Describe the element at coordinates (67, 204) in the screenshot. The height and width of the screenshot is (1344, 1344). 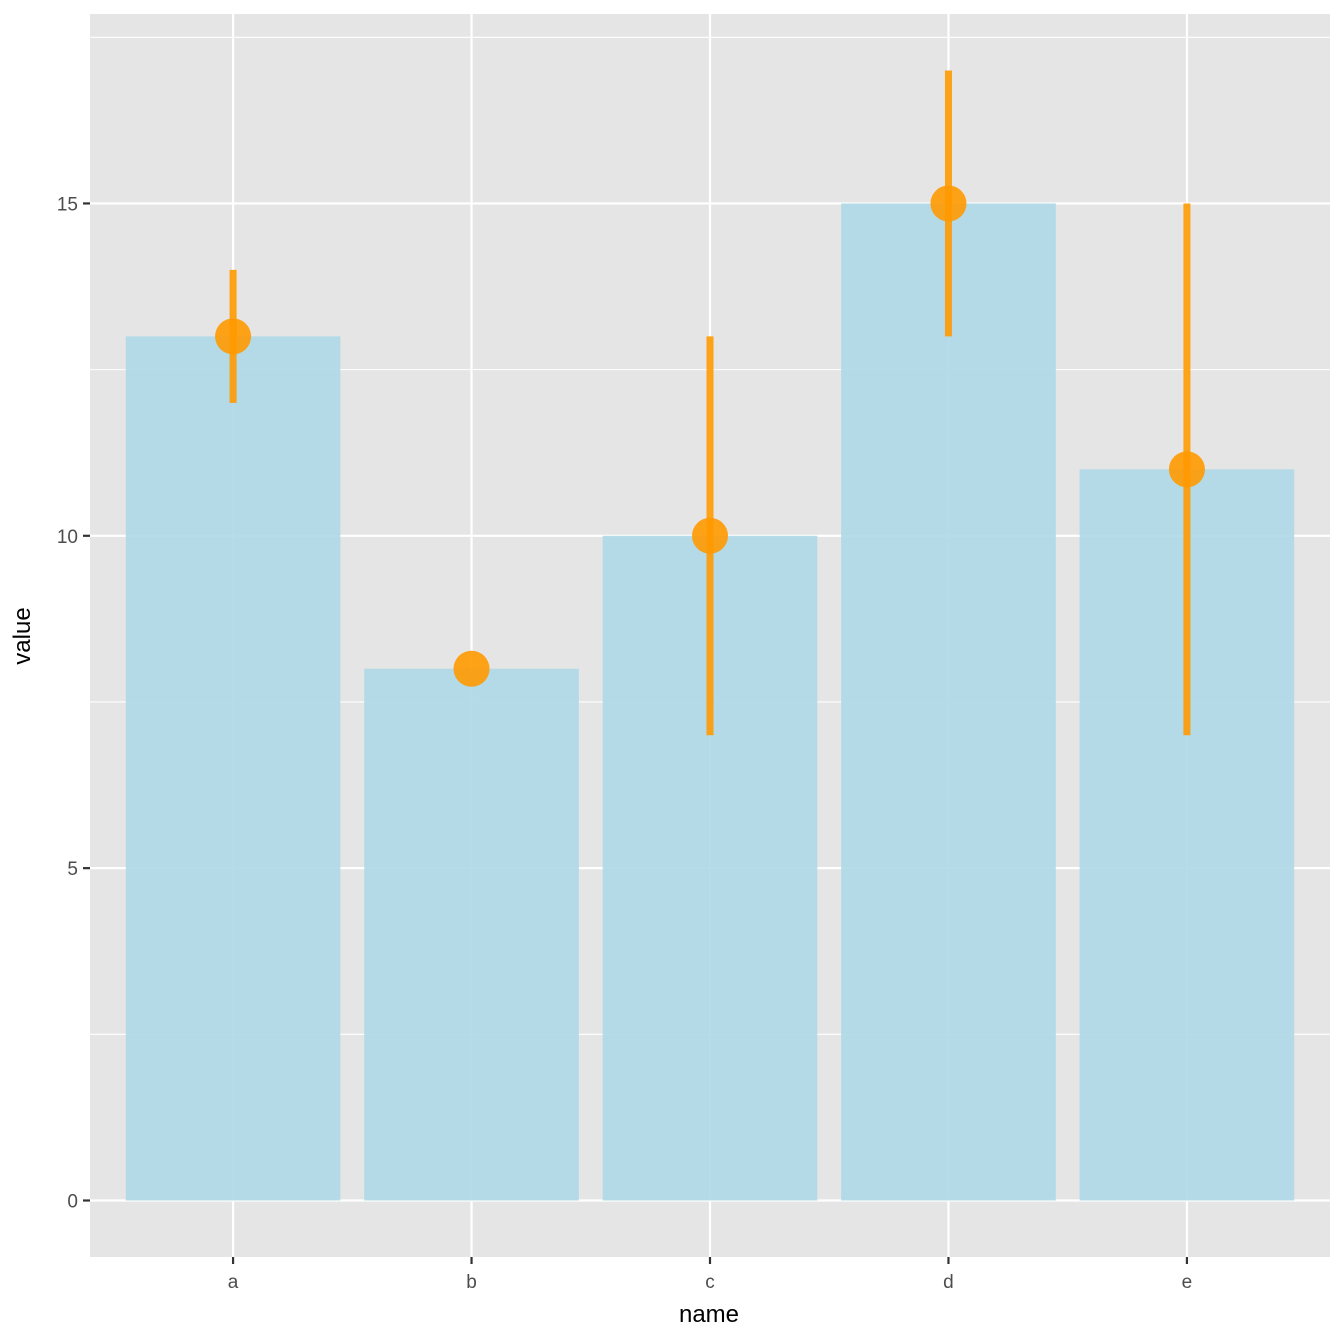
I see `y-tick-label: 15` at that location.